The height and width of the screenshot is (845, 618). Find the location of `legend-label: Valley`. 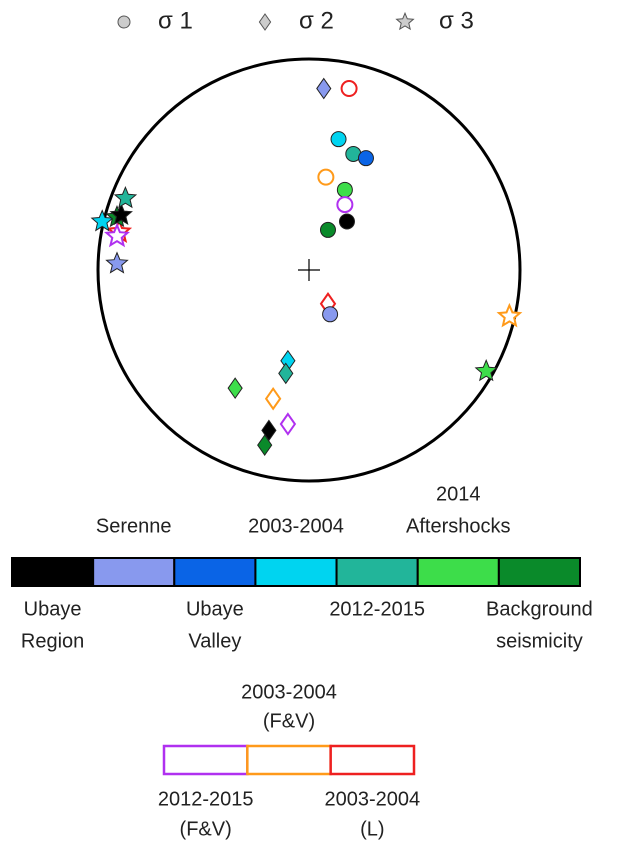

legend-label: Valley is located at coordinates (214, 641).